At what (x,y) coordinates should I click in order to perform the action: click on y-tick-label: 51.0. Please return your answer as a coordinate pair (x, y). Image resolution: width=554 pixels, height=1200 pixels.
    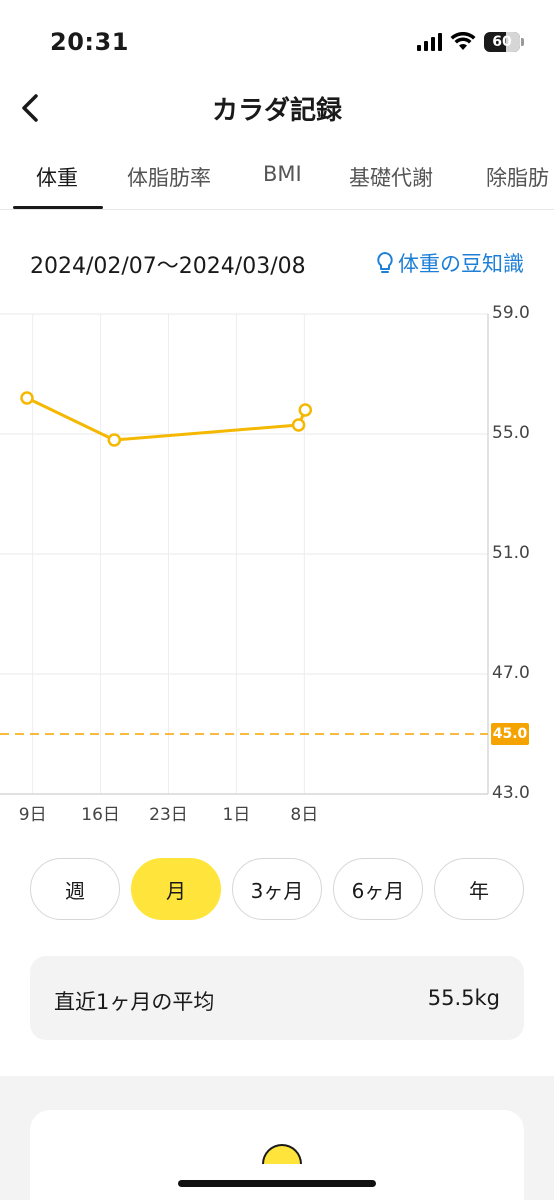
    Looking at the image, I should click on (511, 553).